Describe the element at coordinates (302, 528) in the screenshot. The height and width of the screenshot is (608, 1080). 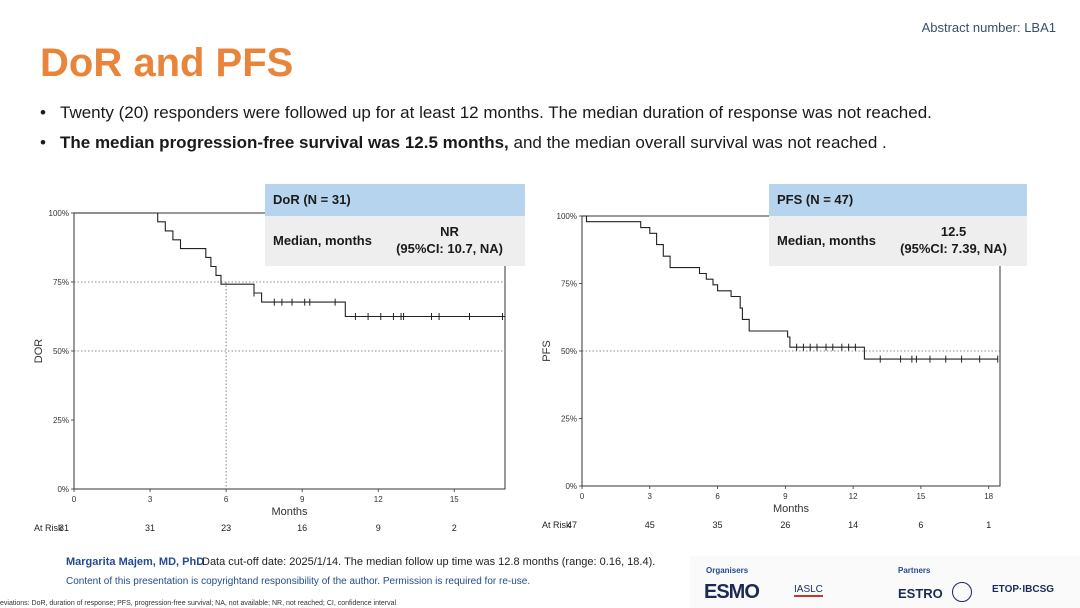
I see `at-risk-count: 16` at that location.